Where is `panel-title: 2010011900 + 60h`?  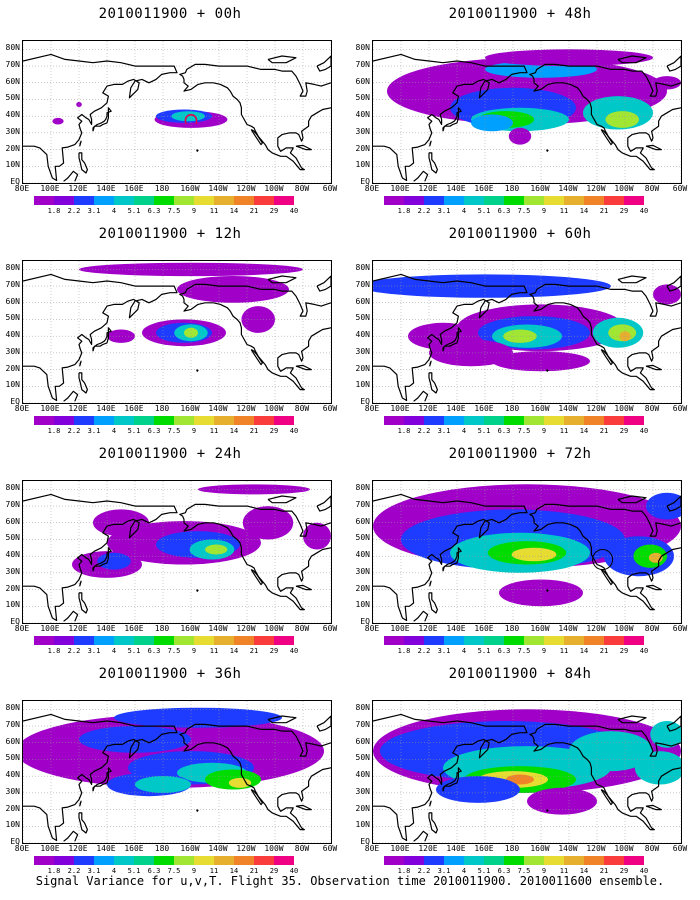
panel-title: 2010011900 + 60h is located at coordinates (520, 234).